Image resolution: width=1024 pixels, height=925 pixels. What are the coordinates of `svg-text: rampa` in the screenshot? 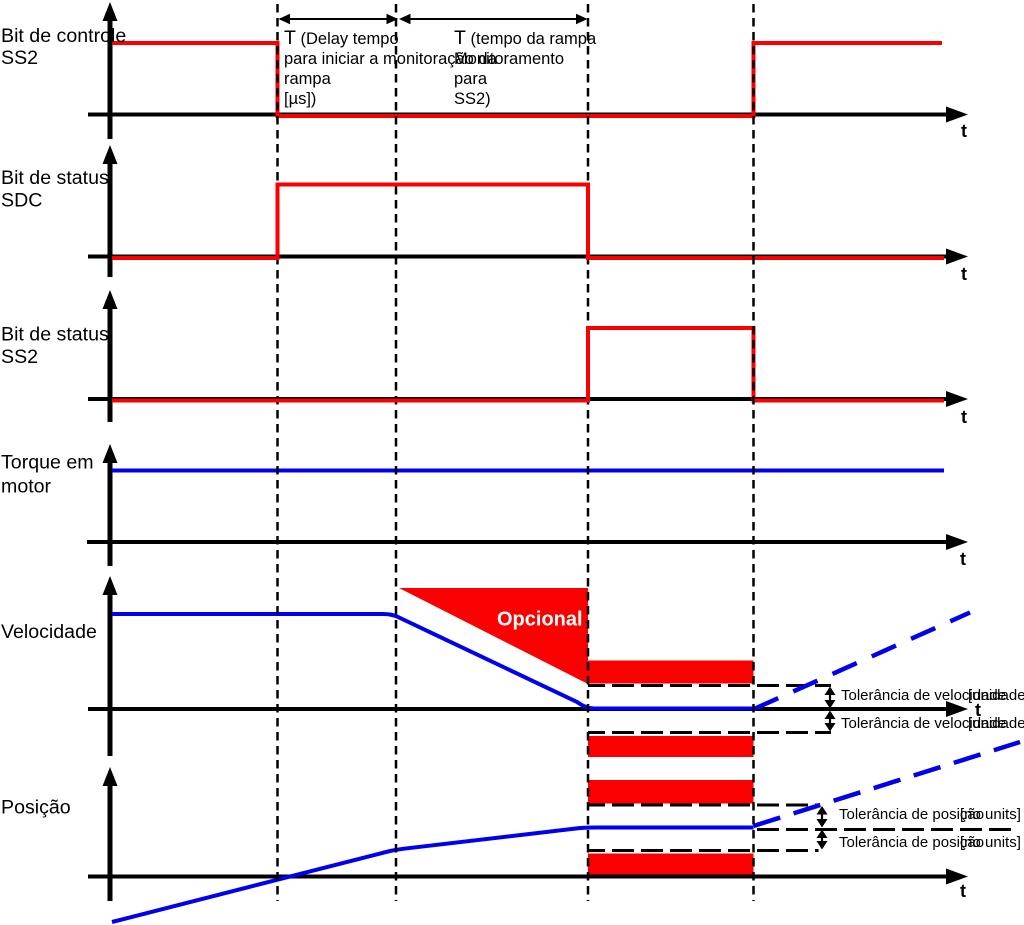 It's located at (308, 79).